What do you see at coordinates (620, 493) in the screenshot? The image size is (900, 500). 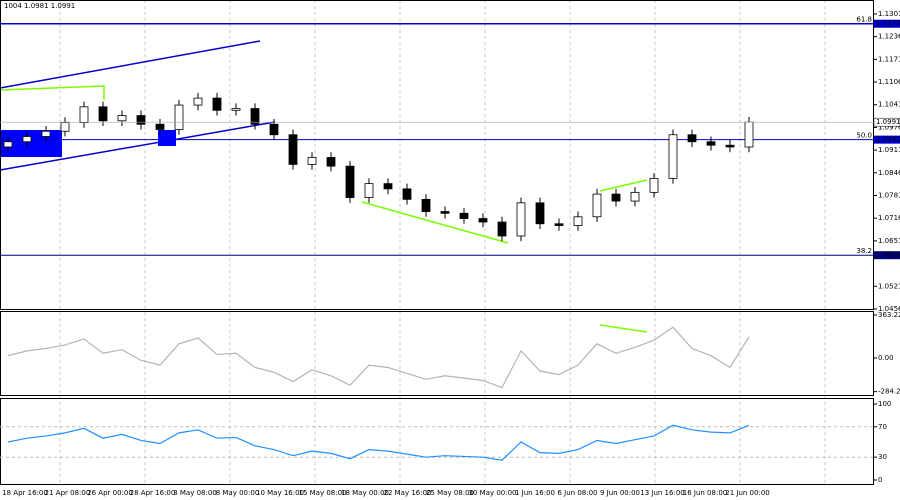 I see `x-tick-label: 9 Jun 00:00` at bounding box center [620, 493].